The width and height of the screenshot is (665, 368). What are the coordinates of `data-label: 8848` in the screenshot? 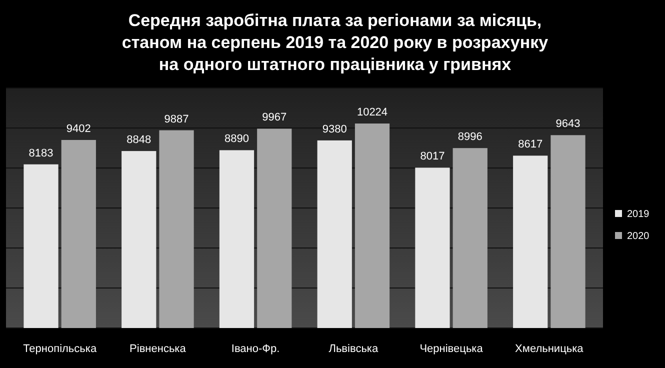 It's located at (139, 140).